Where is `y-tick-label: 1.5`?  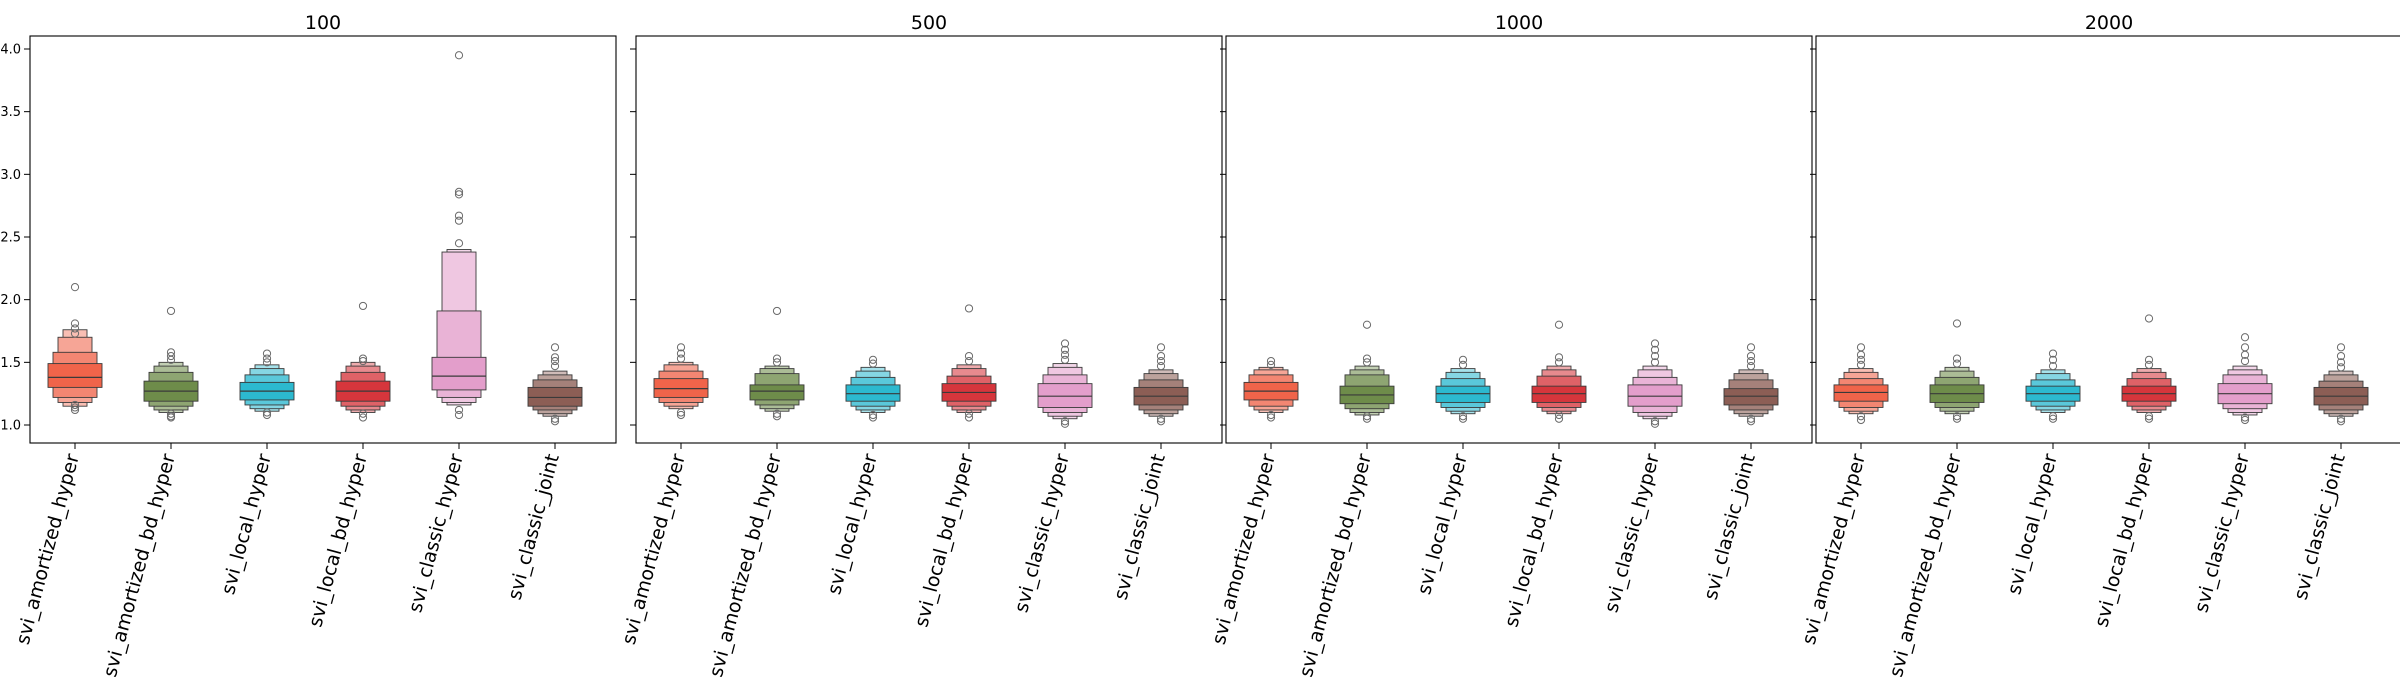
y-tick-label: 1.5 is located at coordinates (10, 363).